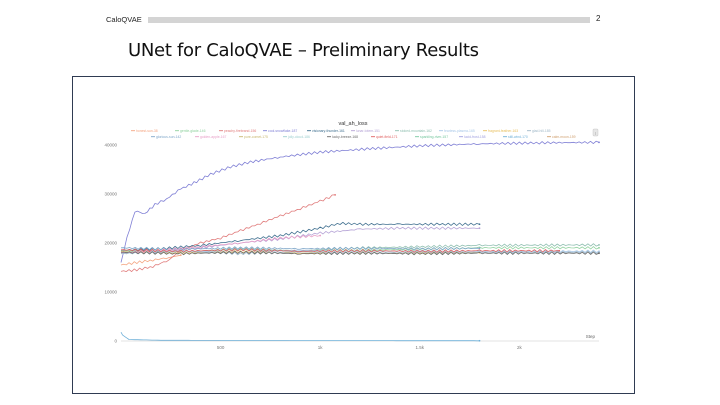 This screenshot has height=405, width=720. Describe the element at coordinates (345, 137) in the screenshot. I see `legend-item: lucky-breeze-168` at that location.